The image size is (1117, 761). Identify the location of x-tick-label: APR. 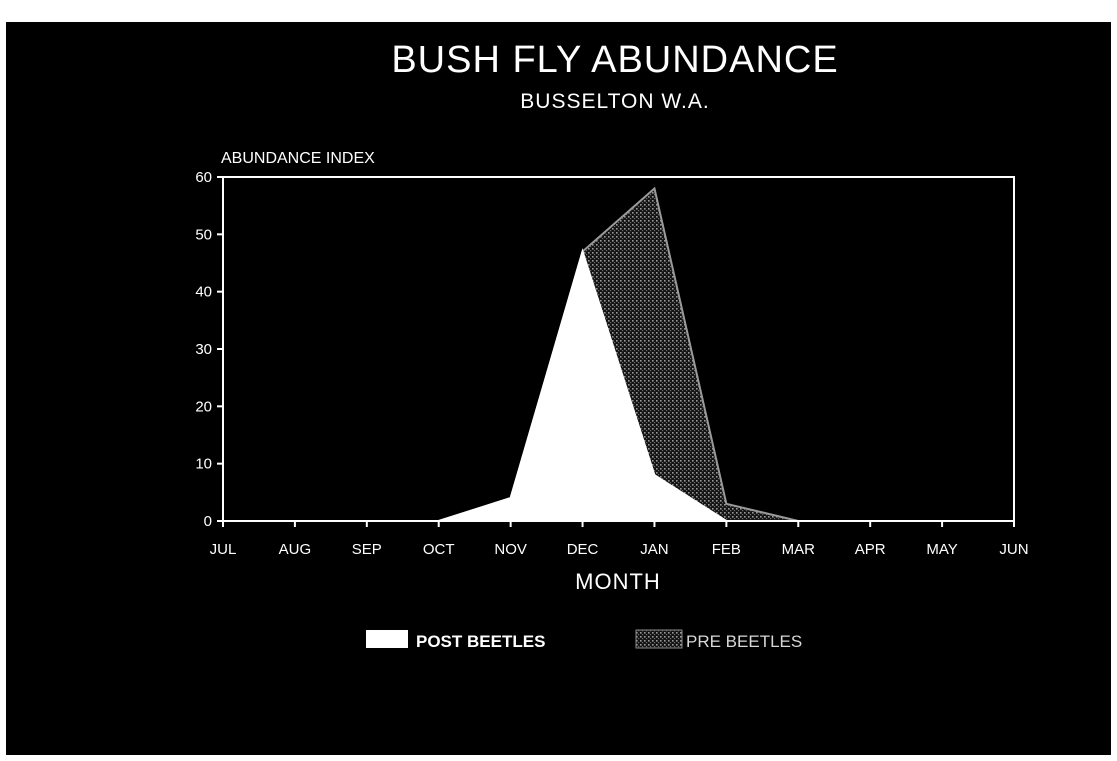
(870, 549).